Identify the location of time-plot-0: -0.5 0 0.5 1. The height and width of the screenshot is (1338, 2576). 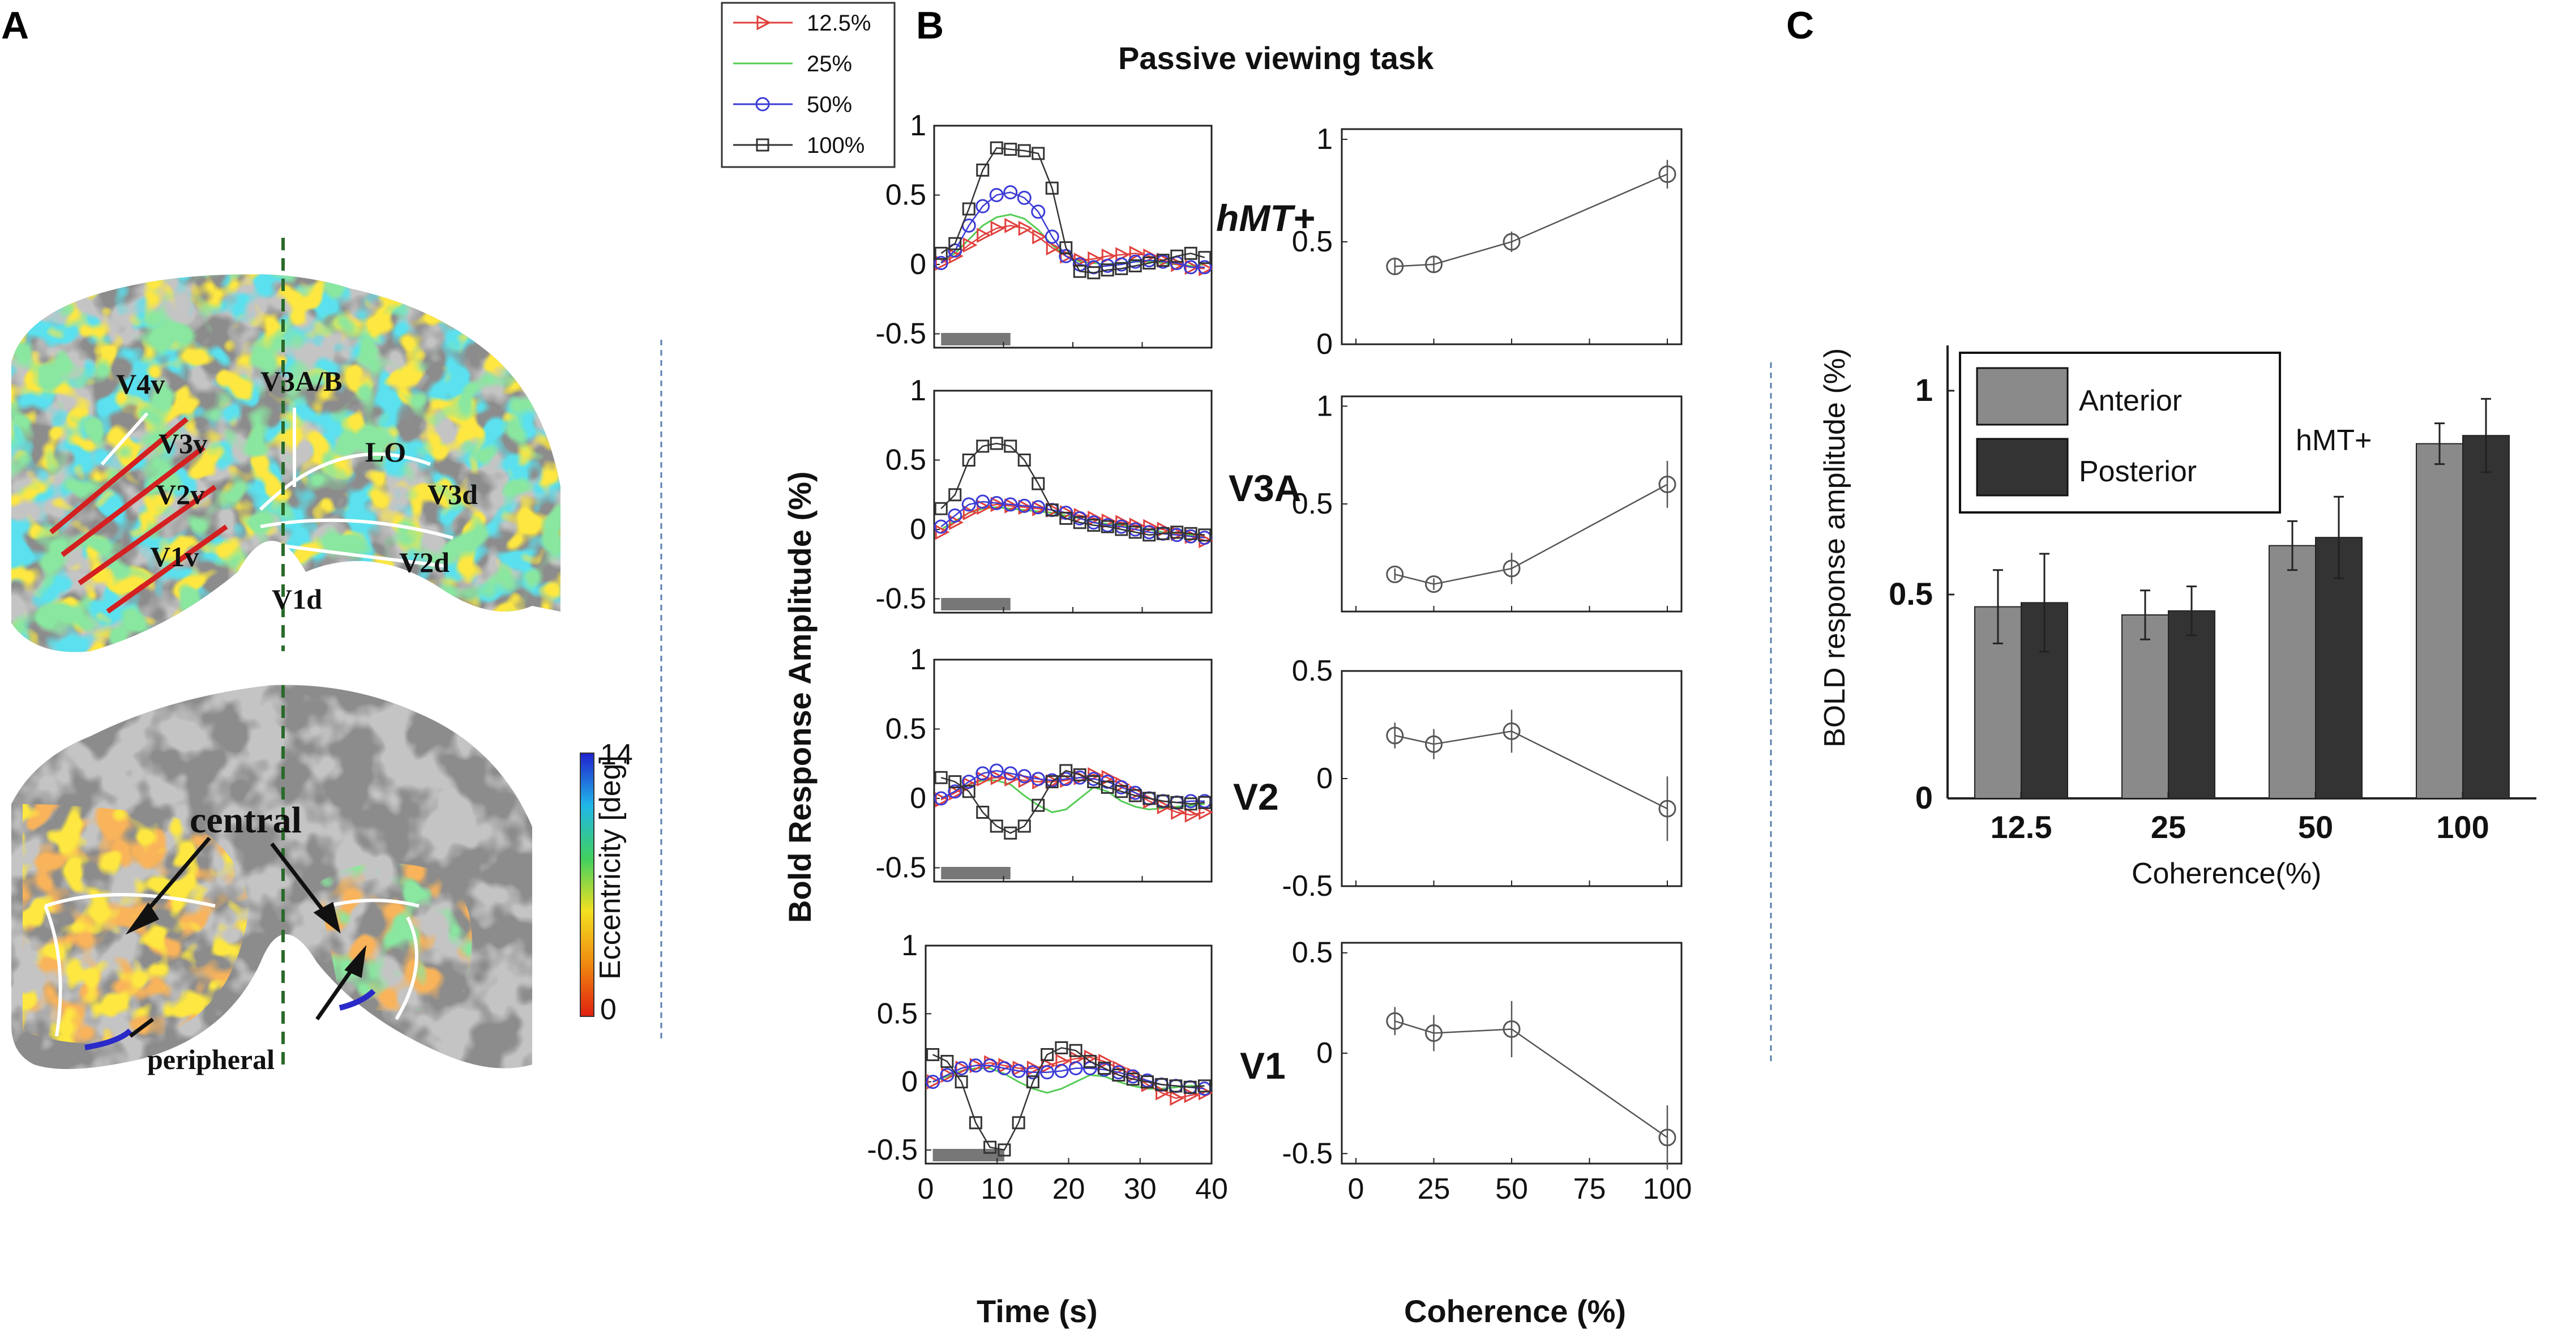
(1044, 229).